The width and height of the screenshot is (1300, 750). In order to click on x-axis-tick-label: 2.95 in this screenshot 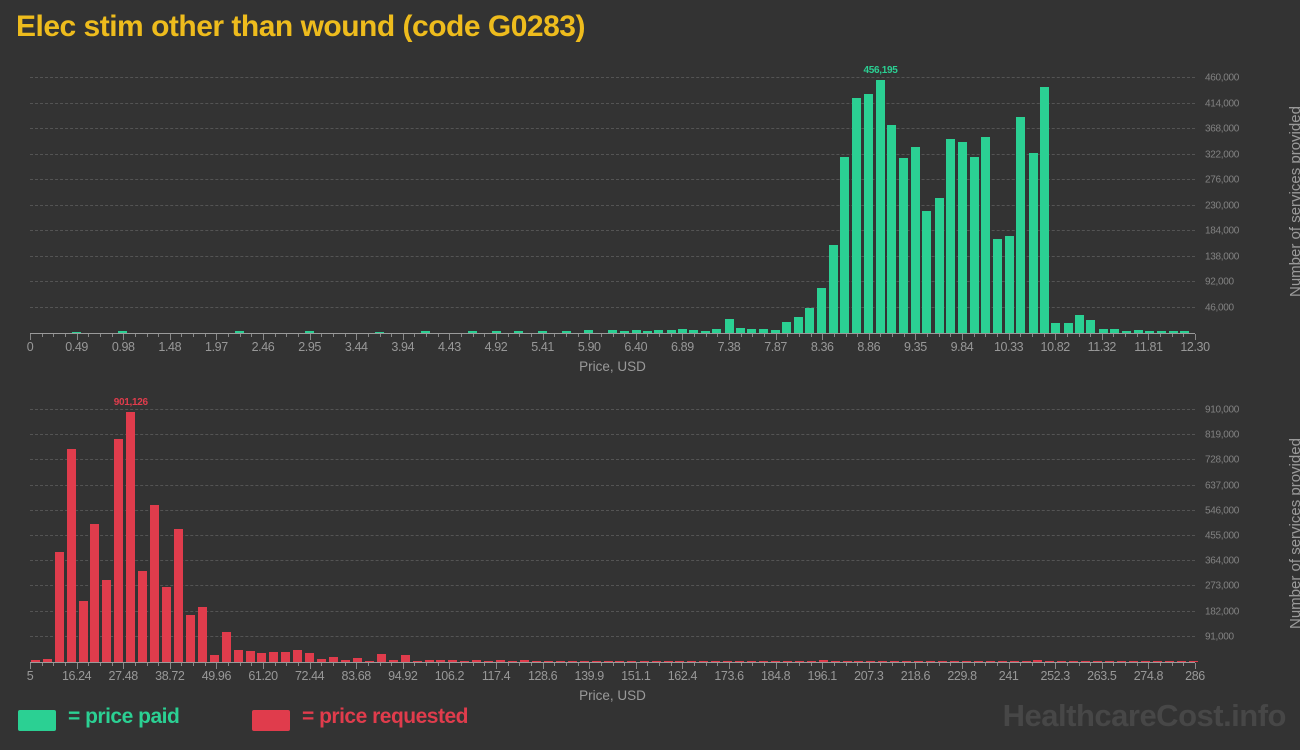, I will do `click(309, 347)`.